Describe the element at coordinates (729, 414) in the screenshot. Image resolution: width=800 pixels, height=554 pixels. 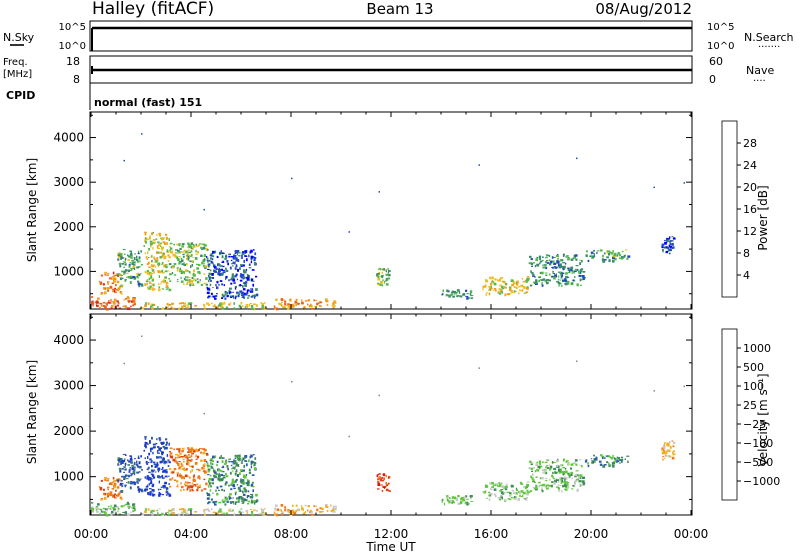
I see `colorbar-frame` at that location.